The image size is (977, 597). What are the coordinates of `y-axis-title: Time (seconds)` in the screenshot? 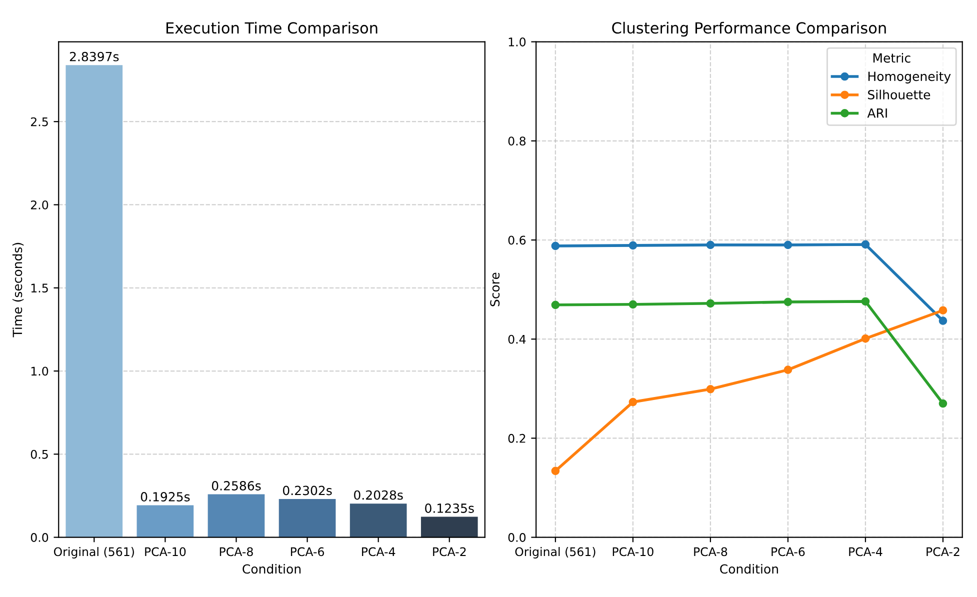 It's located at (18, 290).